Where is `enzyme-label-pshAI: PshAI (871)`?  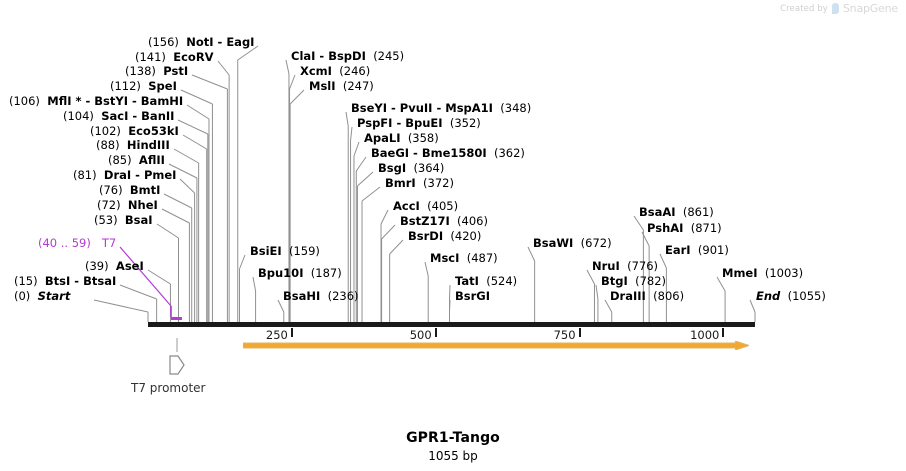 enzyme-label-pshAI: PshAI (871) is located at coordinates (684, 228).